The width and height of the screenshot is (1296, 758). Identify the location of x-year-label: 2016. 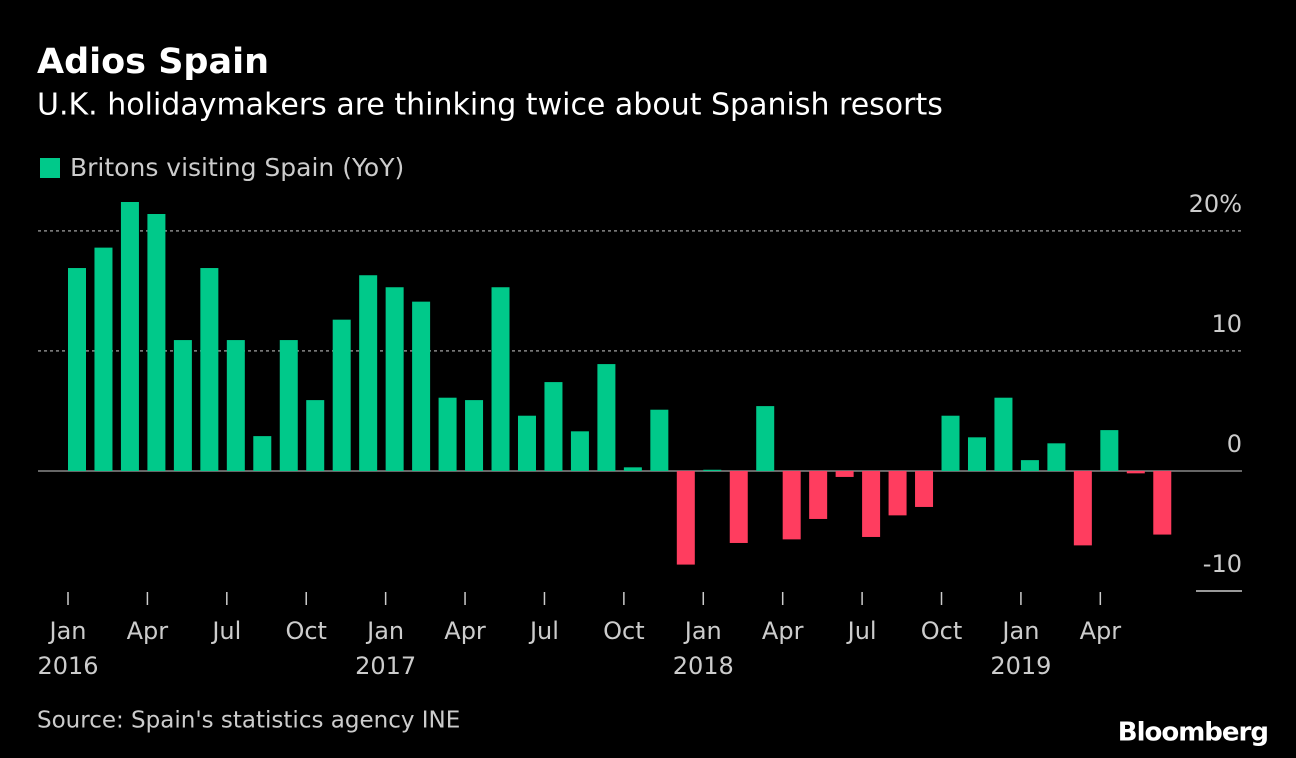
(67, 666).